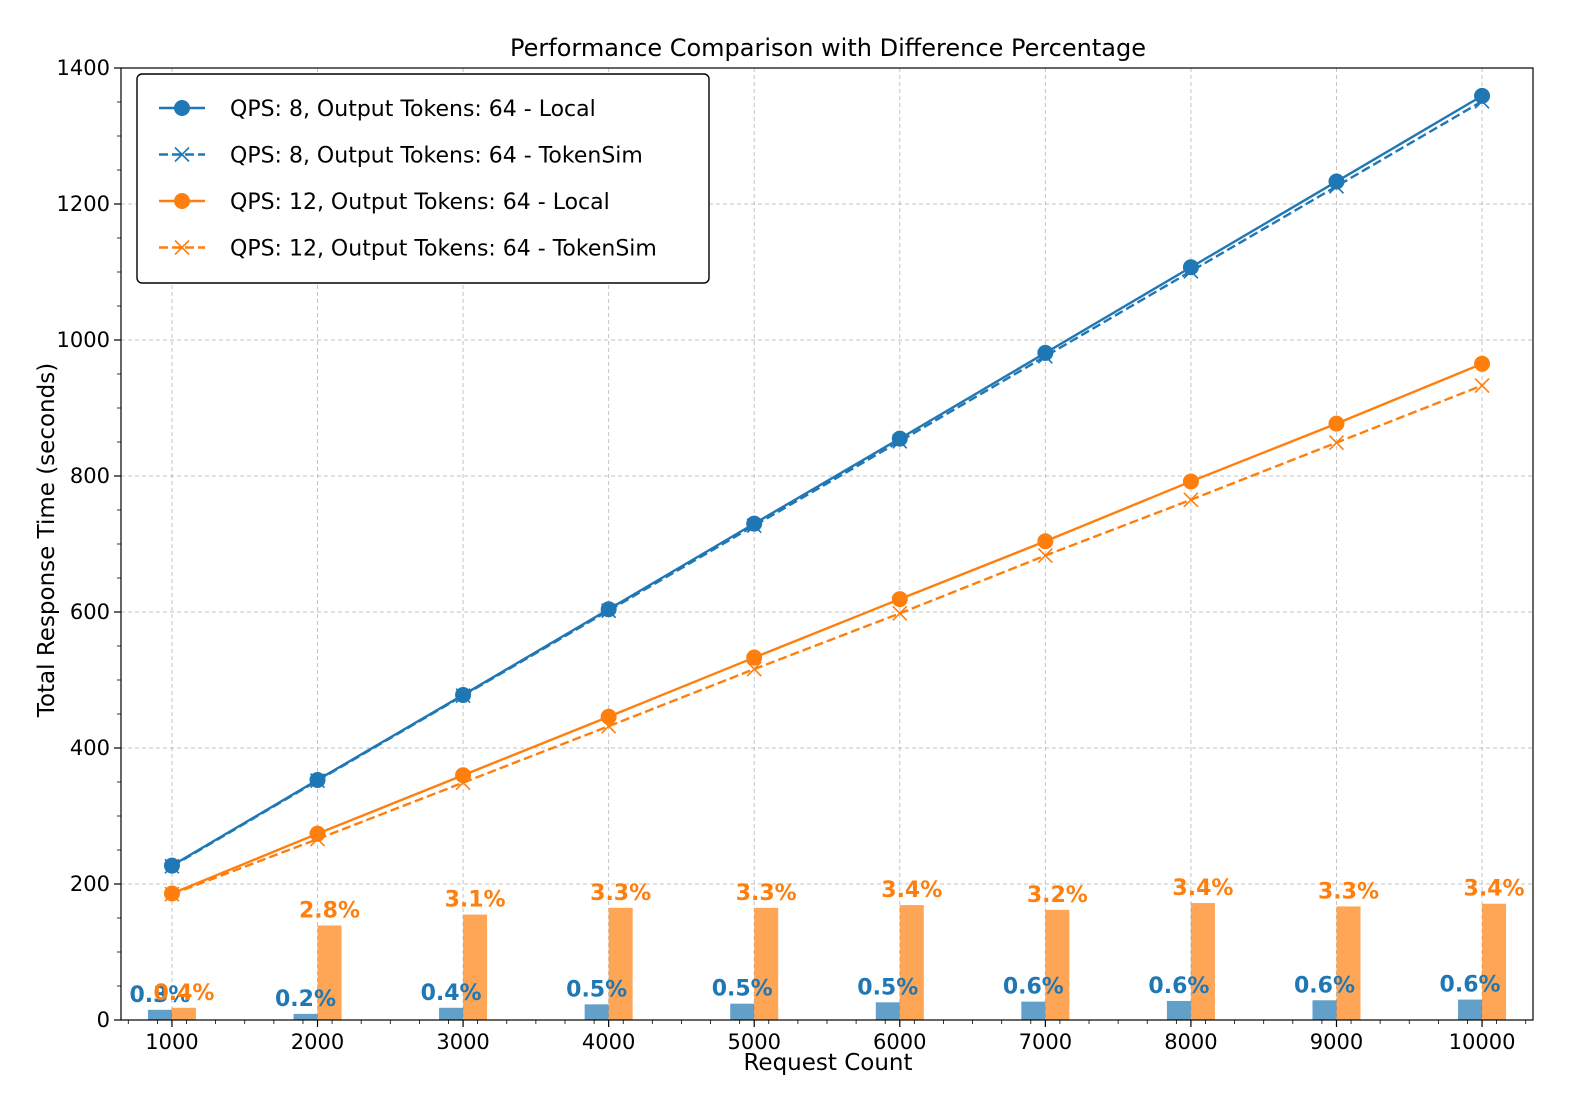 Image resolution: width=1578 pixels, height=1117 pixels. Describe the element at coordinates (329, 910) in the screenshot. I see `difference-label: 2.8%` at that location.